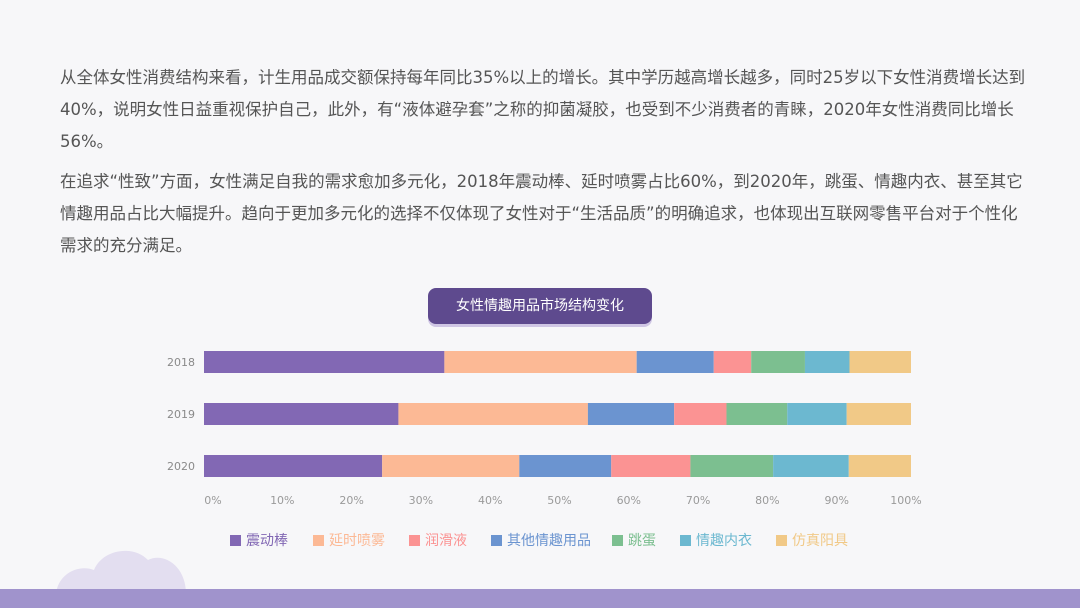 Image resolution: width=1080 pixels, height=608 pixels. Describe the element at coordinates (267, 541) in the screenshot. I see `legend-label: 震动棒` at that location.